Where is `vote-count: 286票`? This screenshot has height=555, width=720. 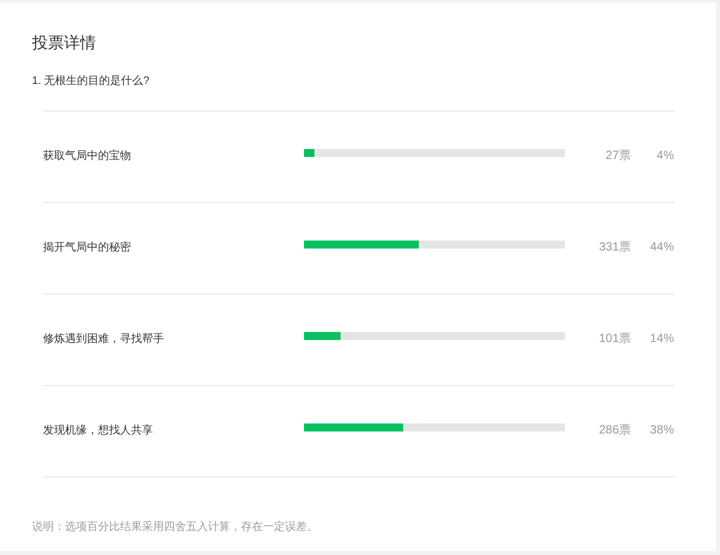
vote-count: 286票 is located at coordinates (614, 429).